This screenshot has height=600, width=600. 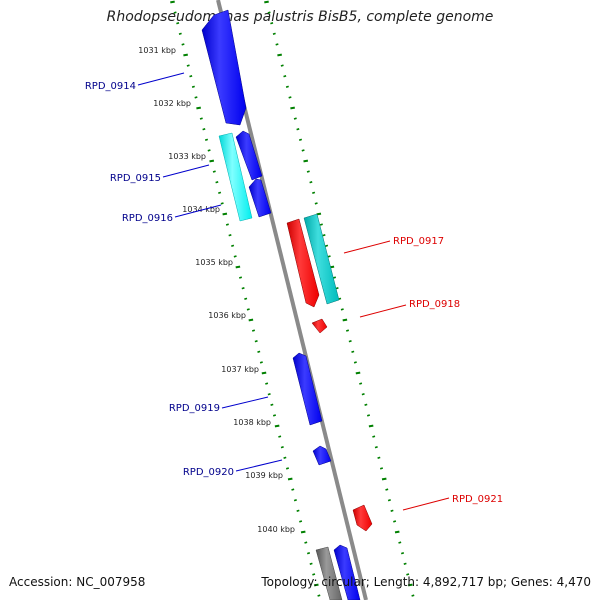 I want to click on gene-label-rpd-0917: RPD_0917, so click(x=418, y=241).